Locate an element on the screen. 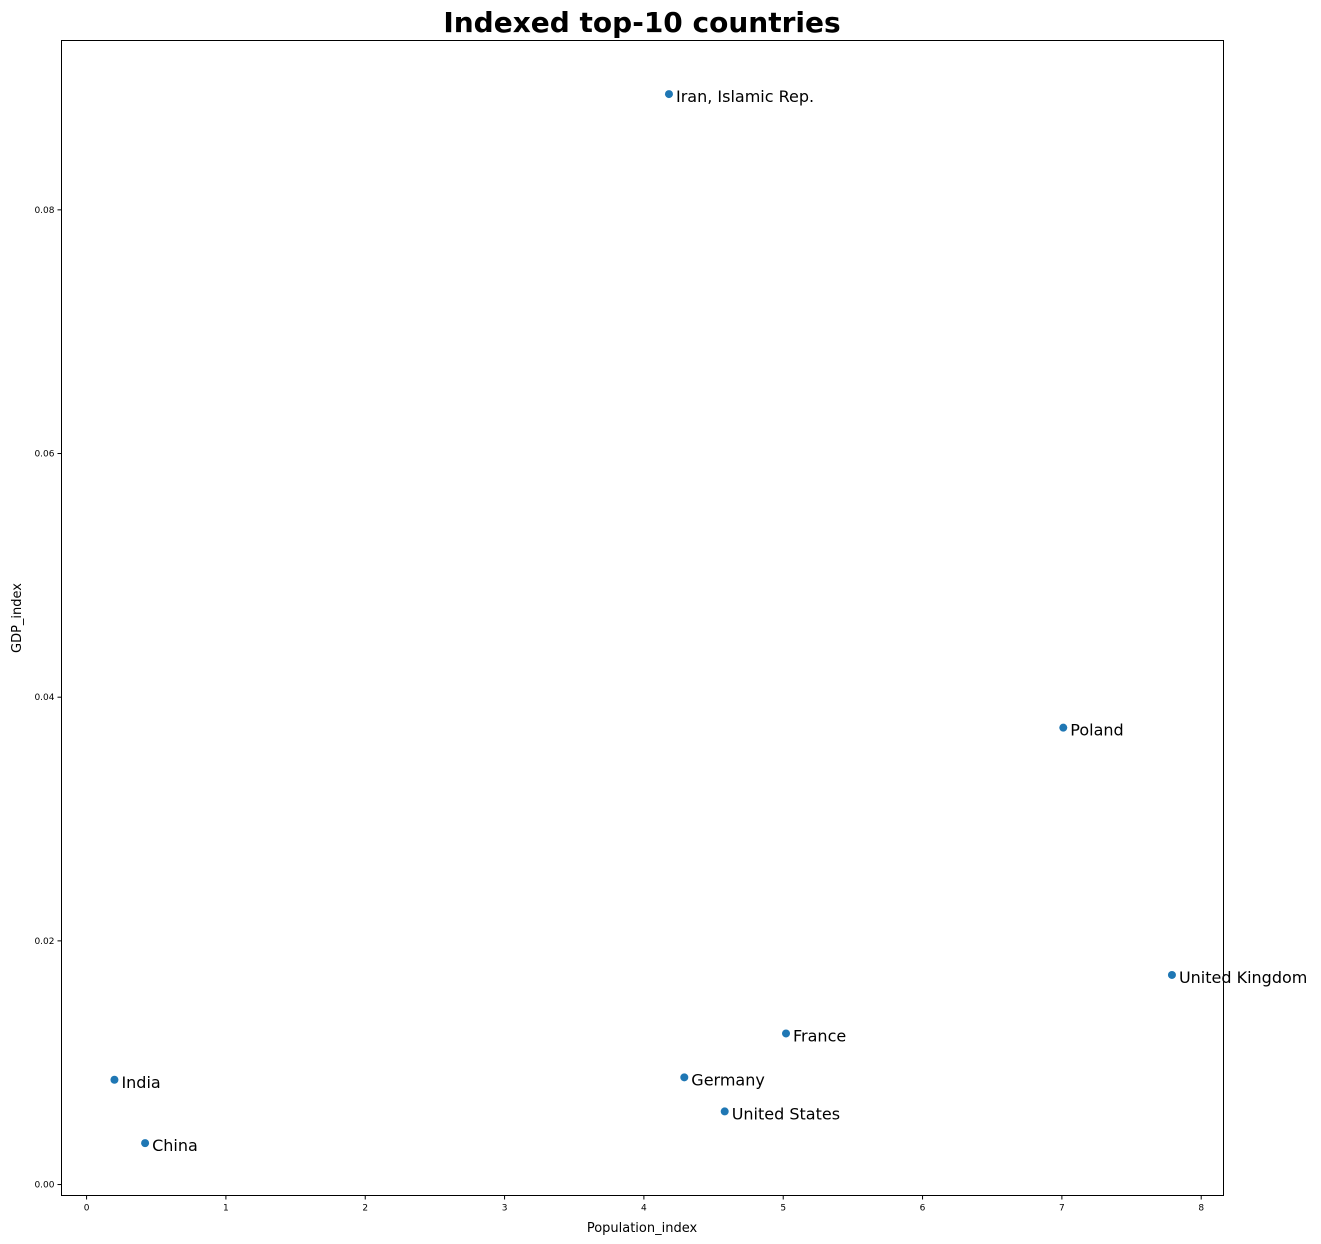 Image resolution: width=1321 pixels, height=1244 pixels. data-point-label: United Kingdom is located at coordinates (1243, 977).